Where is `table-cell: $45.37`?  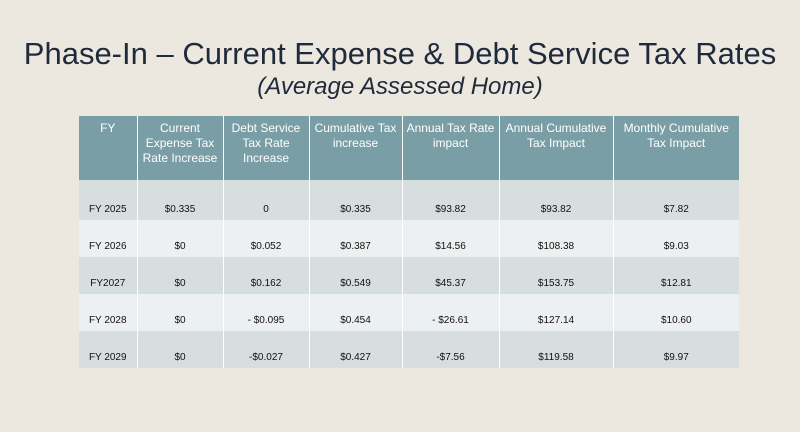 table-cell: $45.37 is located at coordinates (451, 275).